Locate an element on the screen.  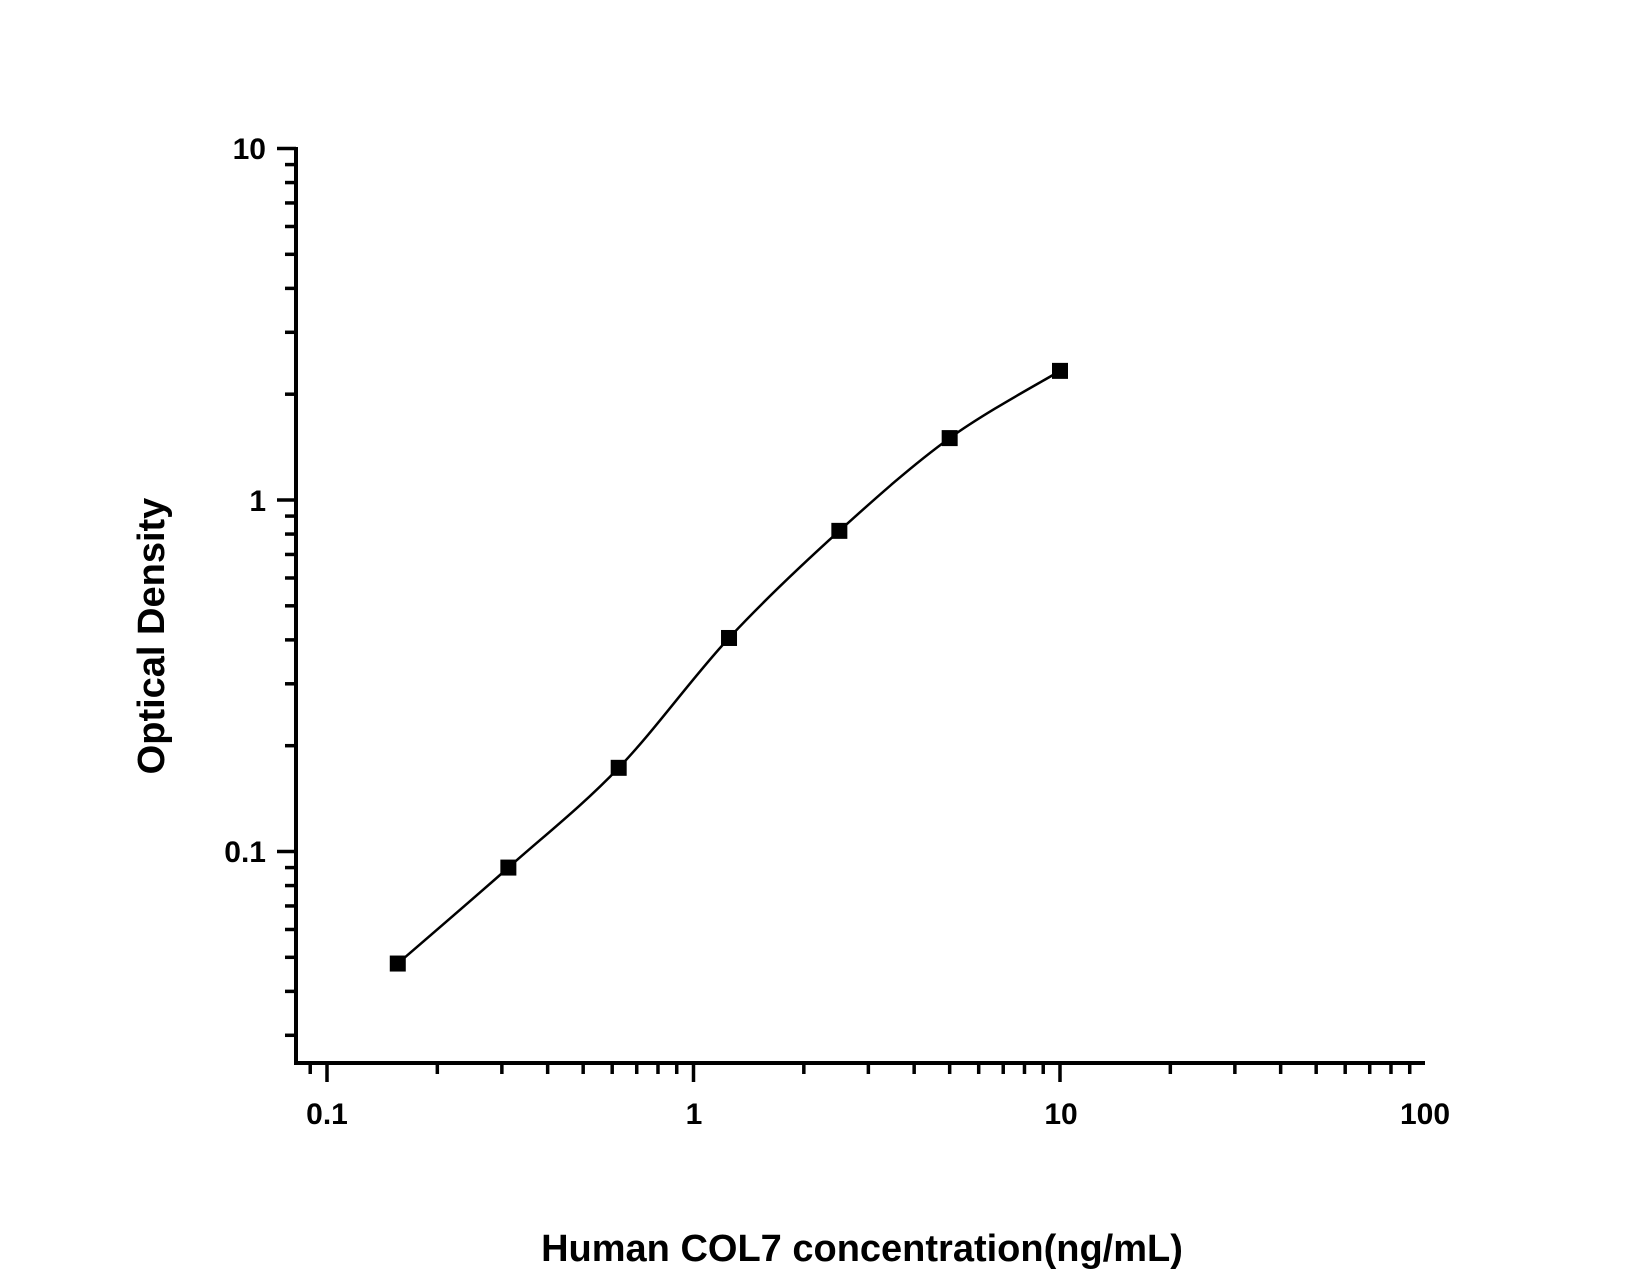
y-ticks is located at coordinates (286, 592).